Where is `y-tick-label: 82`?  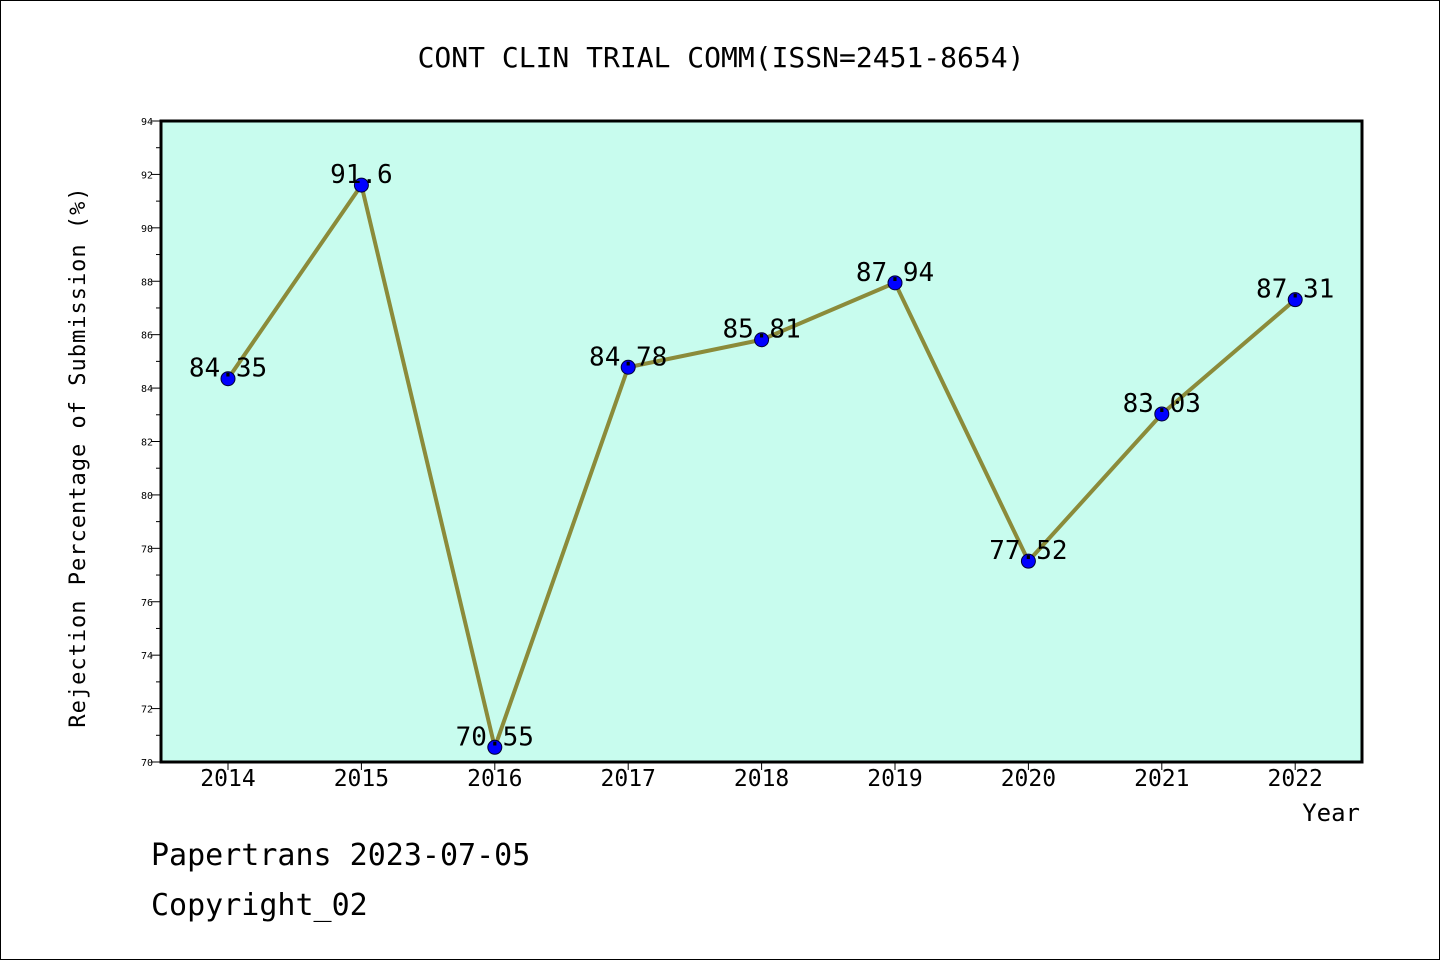 y-tick-label: 82 is located at coordinates (147, 443).